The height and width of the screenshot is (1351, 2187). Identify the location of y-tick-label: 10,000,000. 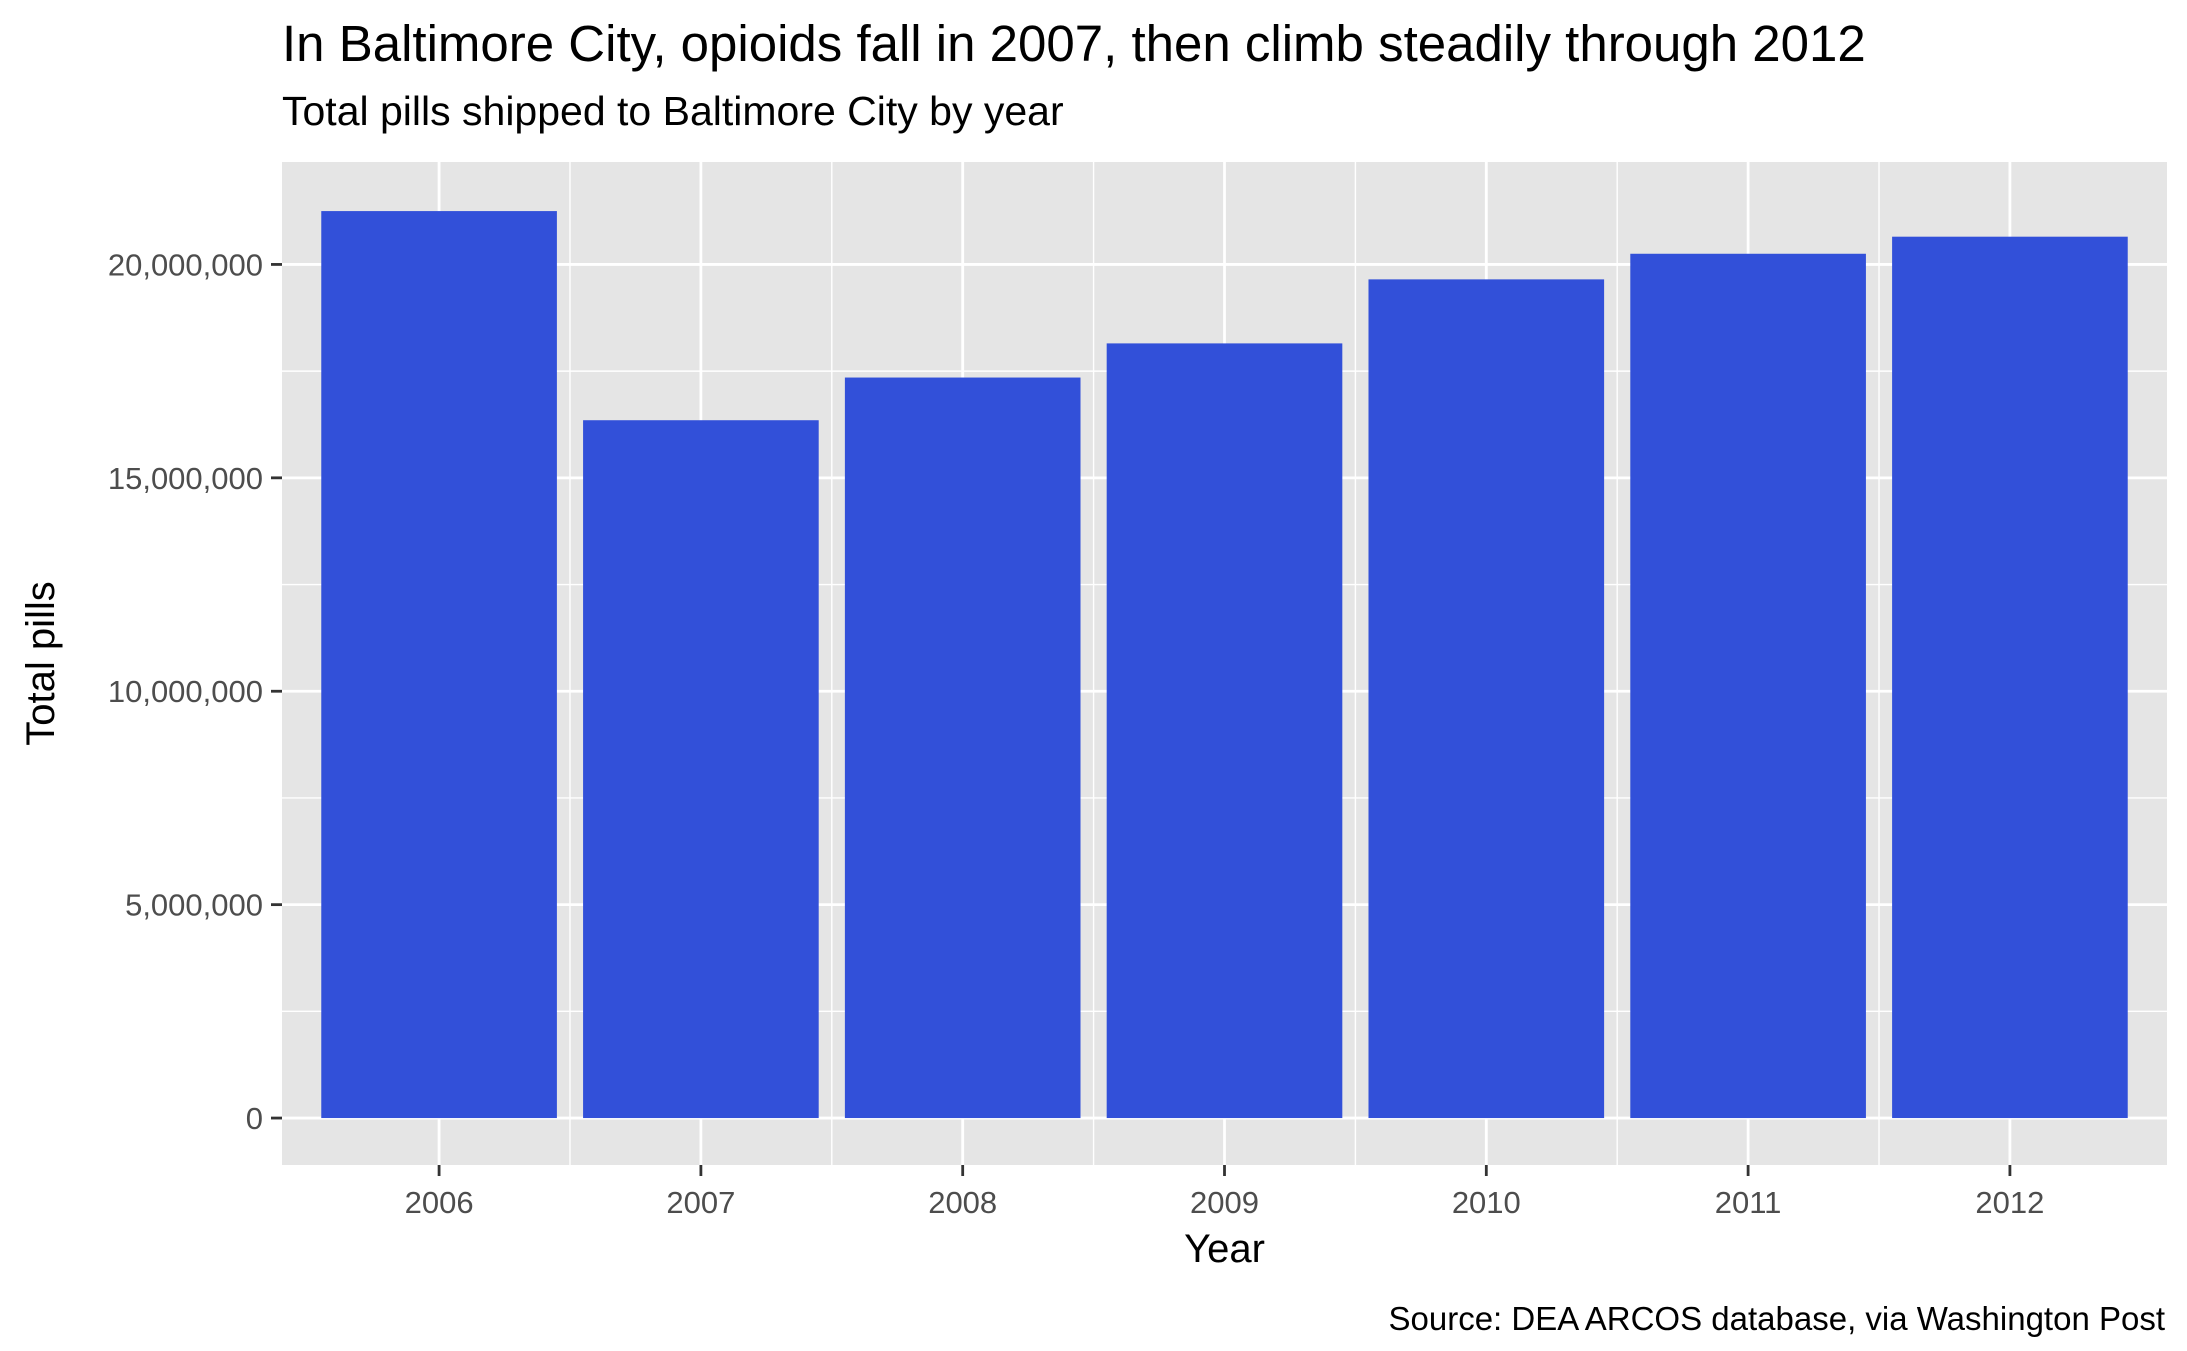
(185, 691).